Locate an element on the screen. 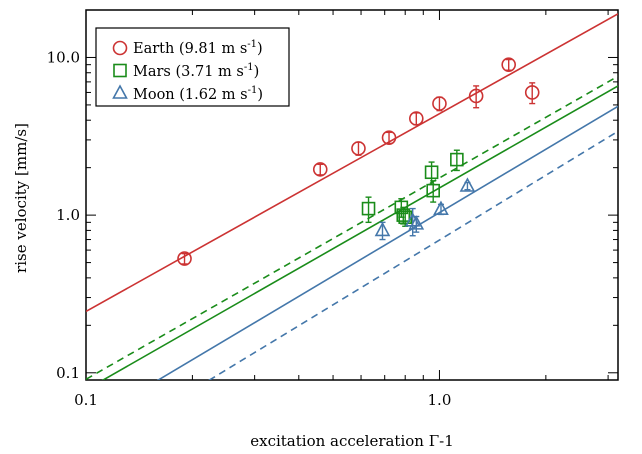  legend-marker-triangle-icon is located at coordinates (120, 91).